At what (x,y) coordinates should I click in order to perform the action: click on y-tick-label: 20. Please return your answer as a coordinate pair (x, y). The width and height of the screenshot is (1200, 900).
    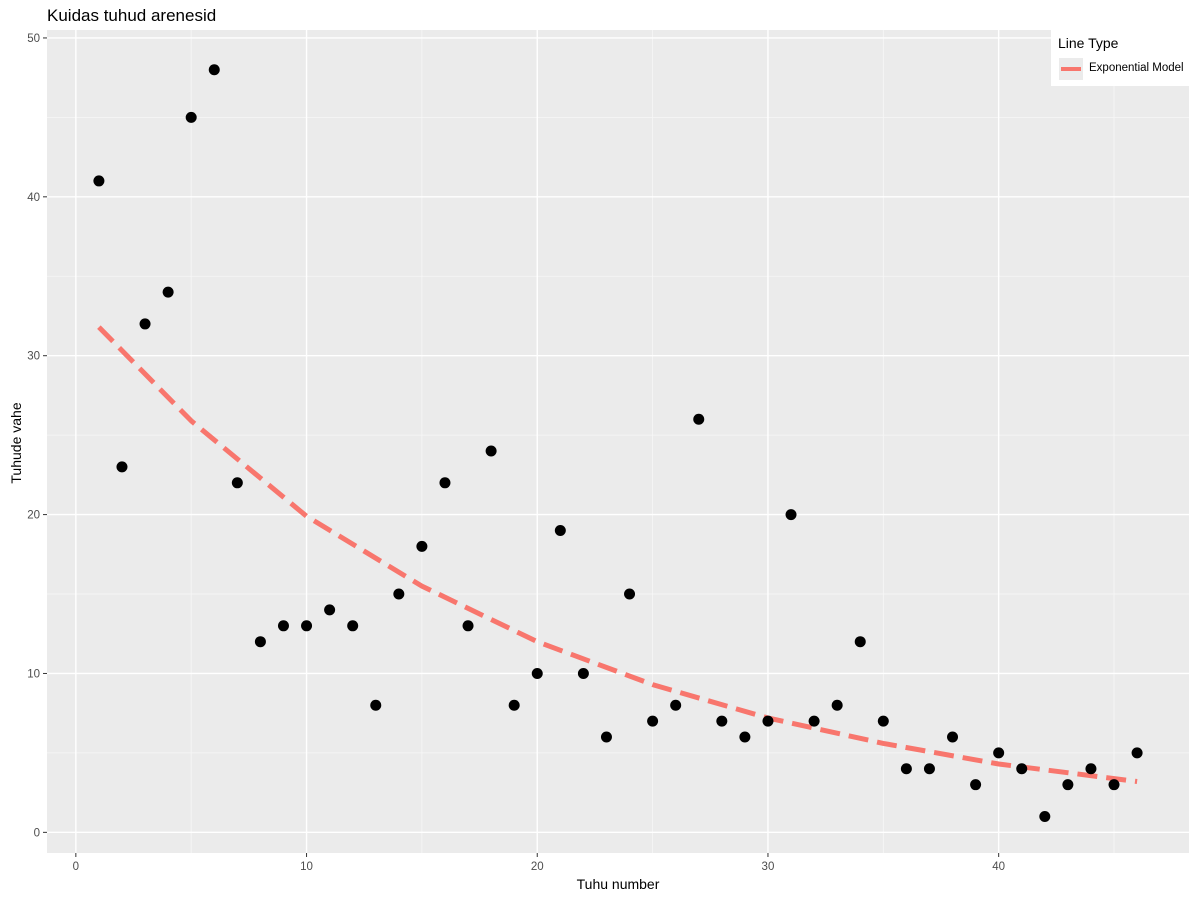
    Looking at the image, I should click on (33, 516).